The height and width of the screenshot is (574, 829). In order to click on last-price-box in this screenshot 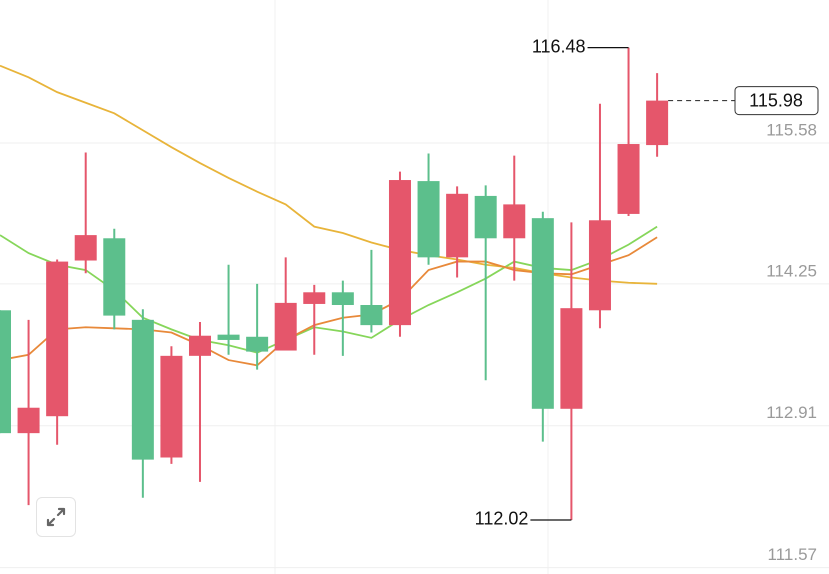, I will do `click(776, 101)`.